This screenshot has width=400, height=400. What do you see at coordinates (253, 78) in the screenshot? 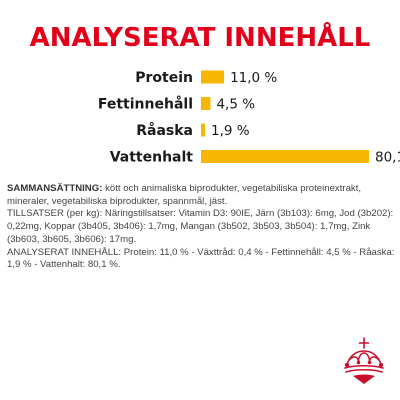
I see `bar-value-protein: 11,0 %` at bounding box center [253, 78].